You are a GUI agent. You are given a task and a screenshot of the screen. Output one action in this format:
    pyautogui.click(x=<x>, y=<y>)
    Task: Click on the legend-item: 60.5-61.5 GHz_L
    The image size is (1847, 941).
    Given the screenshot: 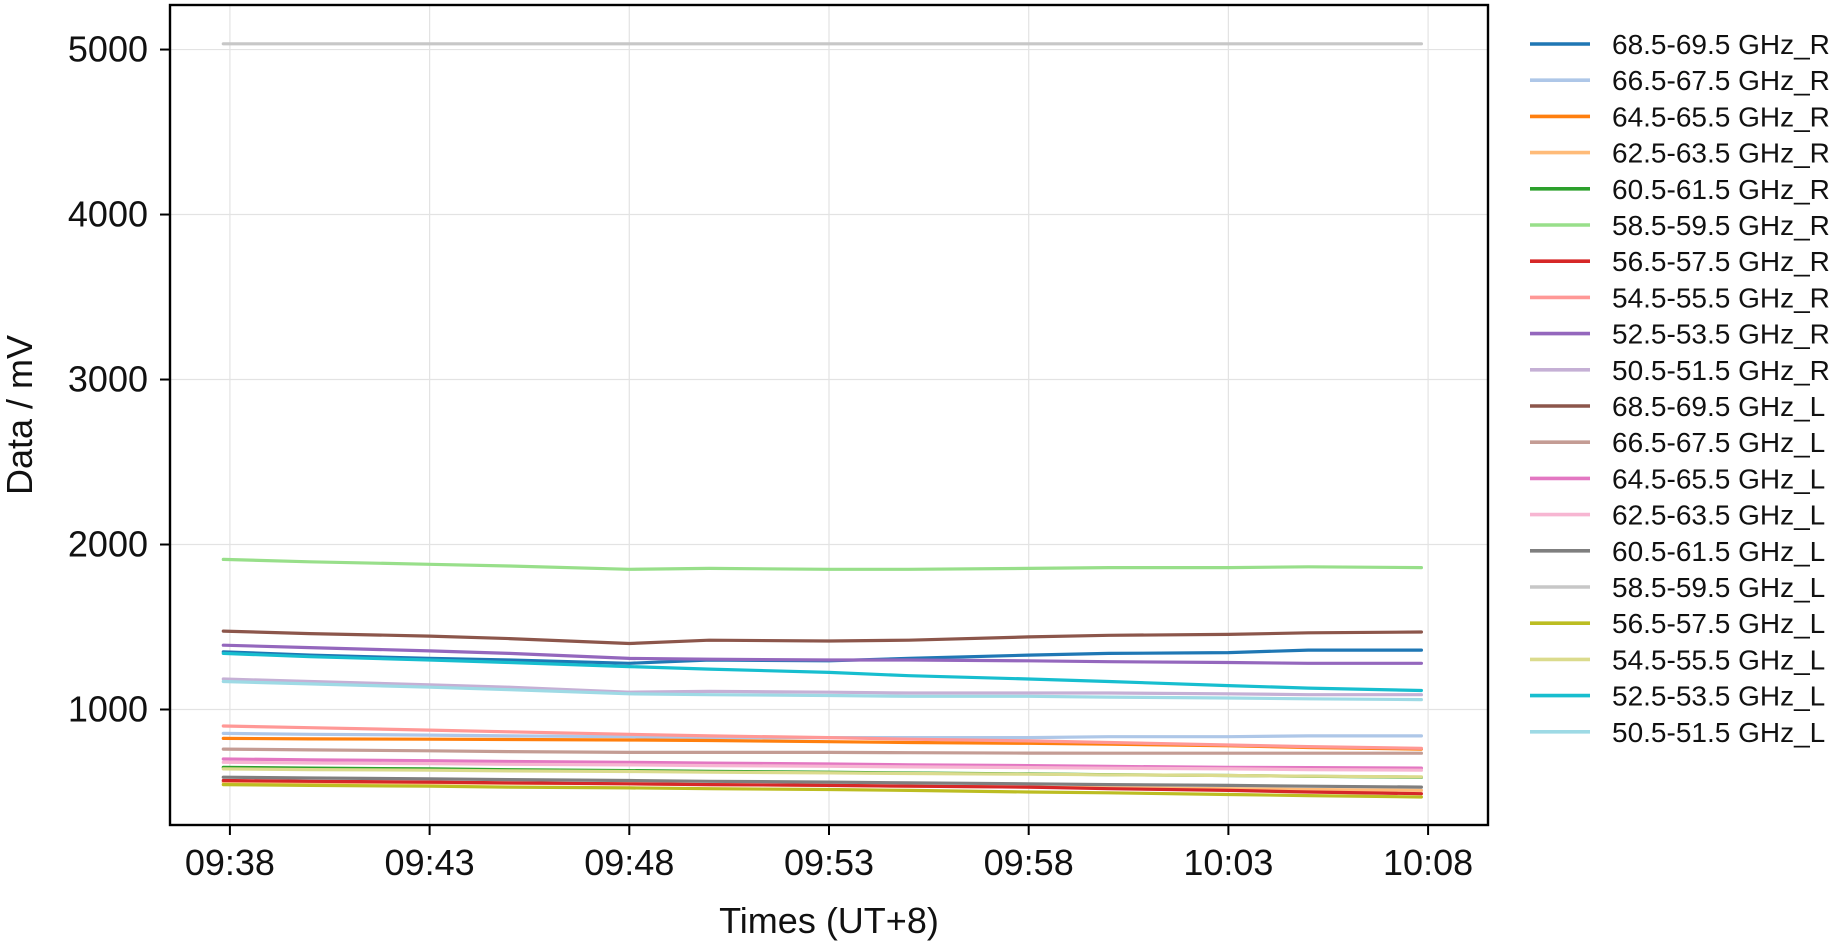 What is the action you would take?
    pyautogui.click(x=1677, y=551)
    